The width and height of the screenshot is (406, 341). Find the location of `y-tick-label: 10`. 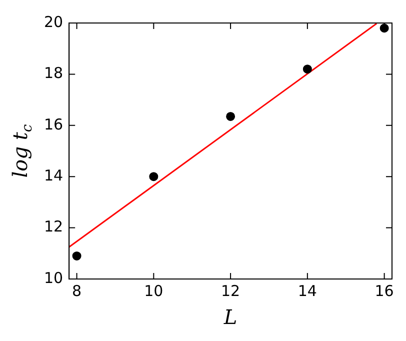

y-tick-label: 10 is located at coordinates (54, 277).